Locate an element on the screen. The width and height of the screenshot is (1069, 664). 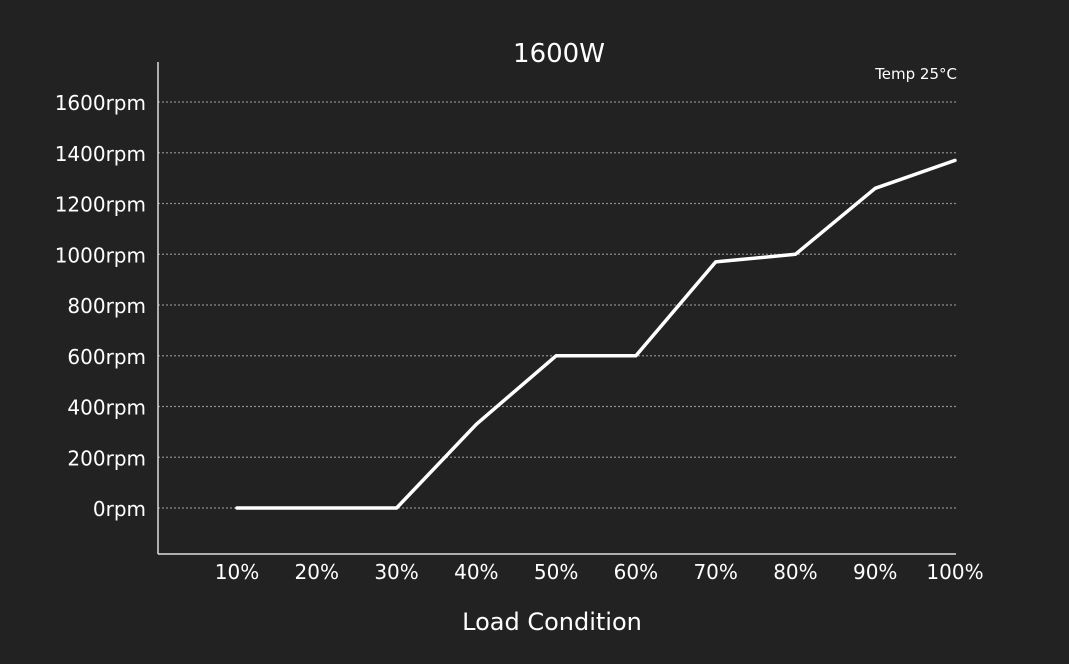
x-tick-label: 80% is located at coordinates (795, 572).